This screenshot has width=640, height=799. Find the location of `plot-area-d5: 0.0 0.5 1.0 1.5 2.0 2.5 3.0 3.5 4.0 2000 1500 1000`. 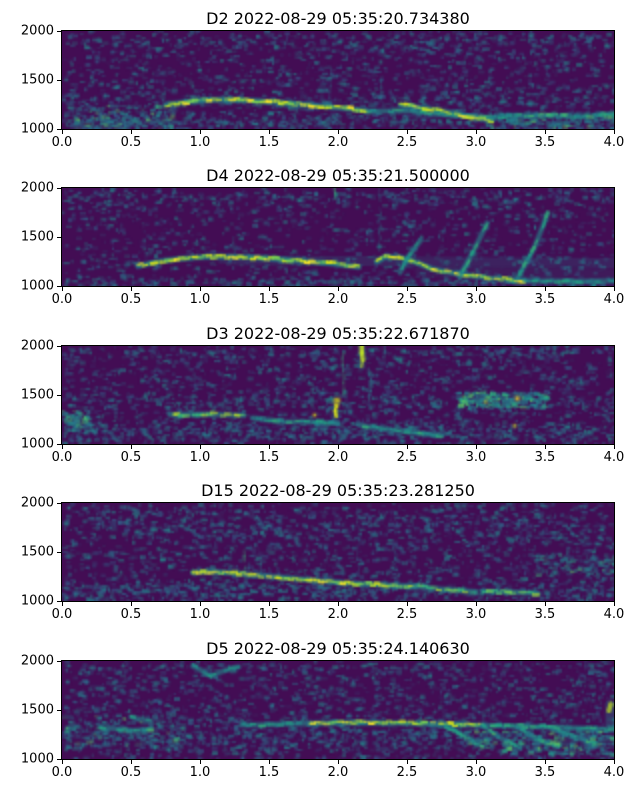

plot-area-d5: 0.0 0.5 1.0 1.5 2.0 2.5 3.0 3.5 4.0 2000 1500 1000 is located at coordinates (322, 717).